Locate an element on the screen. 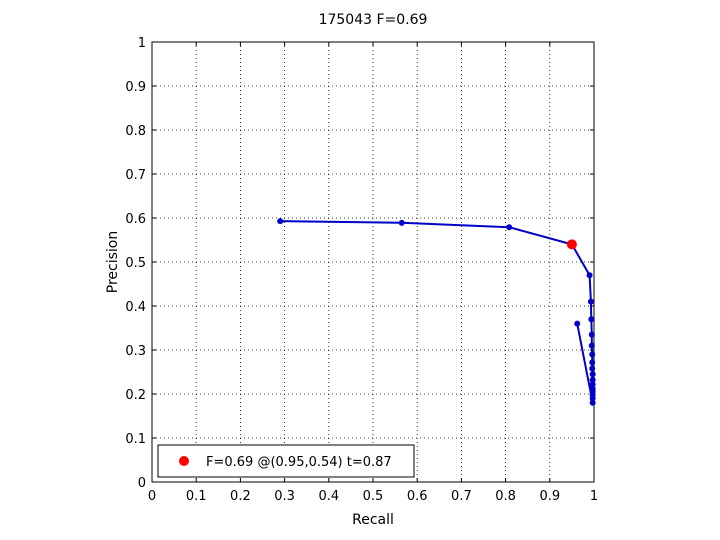 This screenshot has height=540, width=720. y-tick-label: 0.8 is located at coordinates (135, 131).